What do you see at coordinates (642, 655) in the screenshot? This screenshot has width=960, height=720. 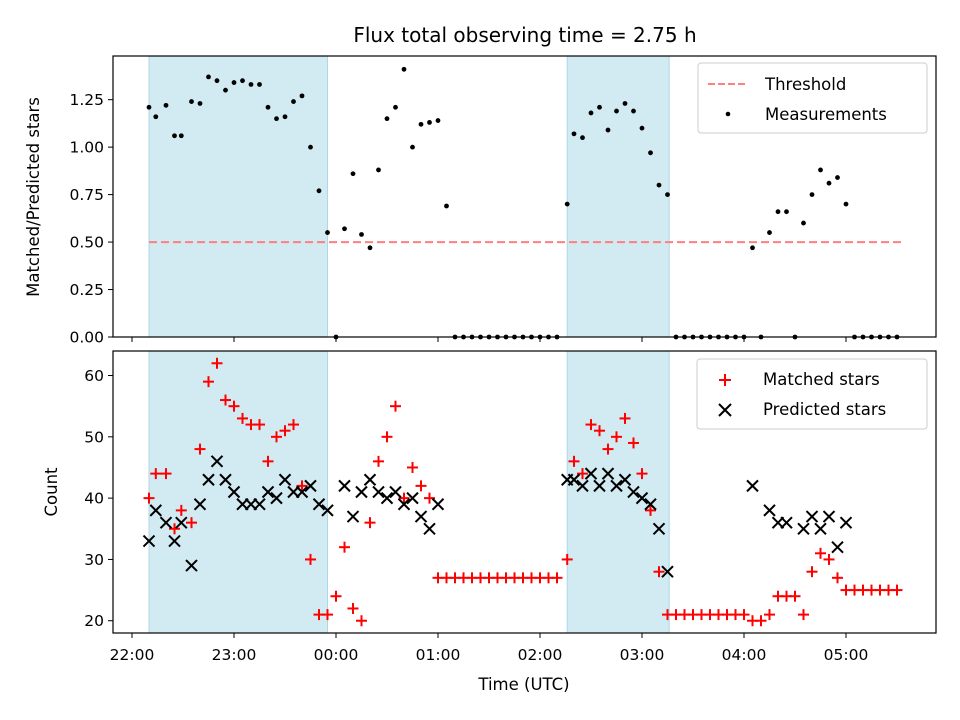 I see `x-tick-label: 03:00` at bounding box center [642, 655].